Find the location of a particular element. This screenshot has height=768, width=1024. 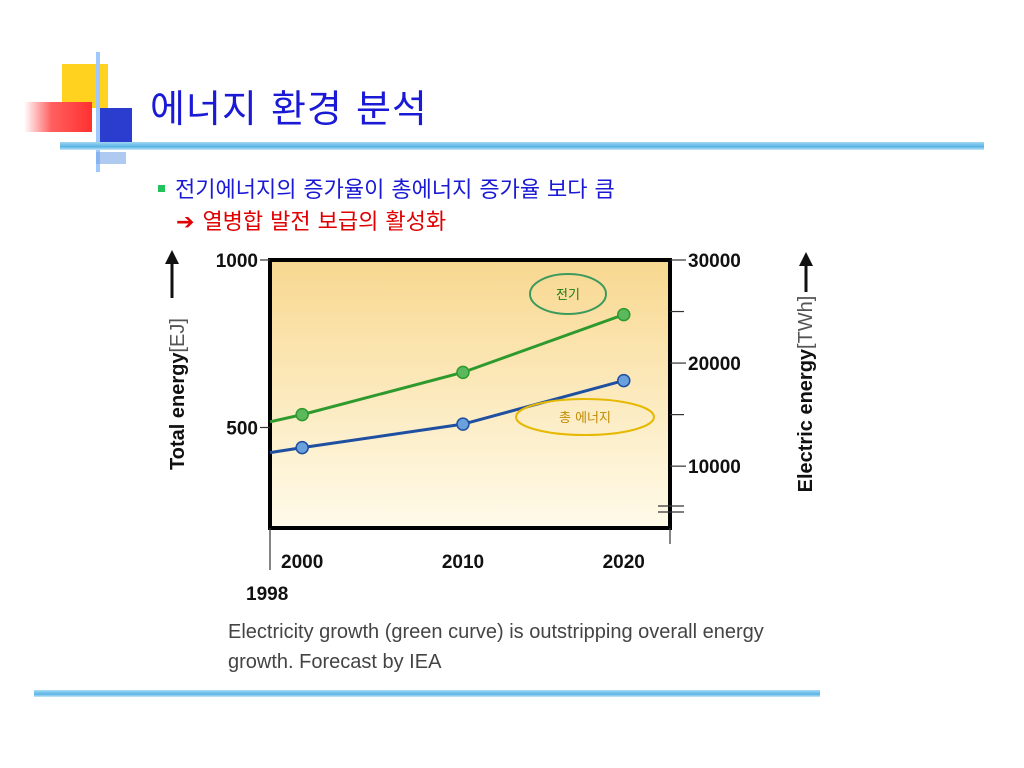

x-tick-label-2: 2020 is located at coordinates (624, 562).